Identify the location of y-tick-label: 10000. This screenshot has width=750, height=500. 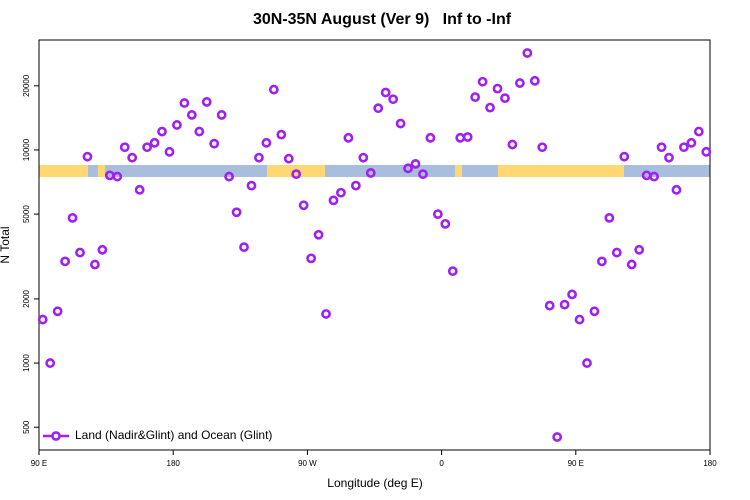
(26, 149).